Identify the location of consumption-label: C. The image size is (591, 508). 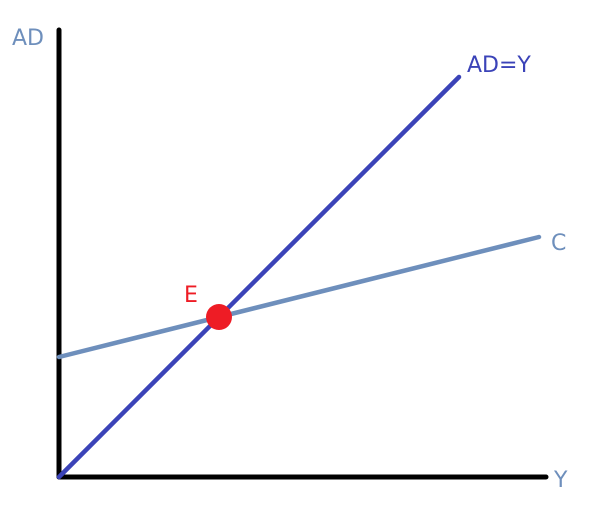
(558, 243).